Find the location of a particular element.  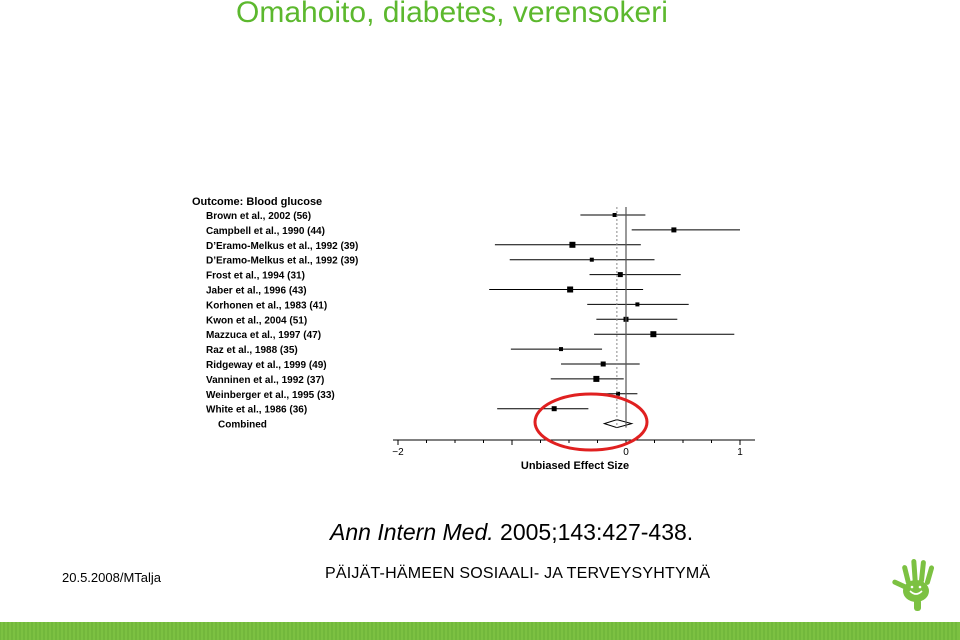

slide-title: Omahoito, diabetes, verensokeri is located at coordinates (452, 14).